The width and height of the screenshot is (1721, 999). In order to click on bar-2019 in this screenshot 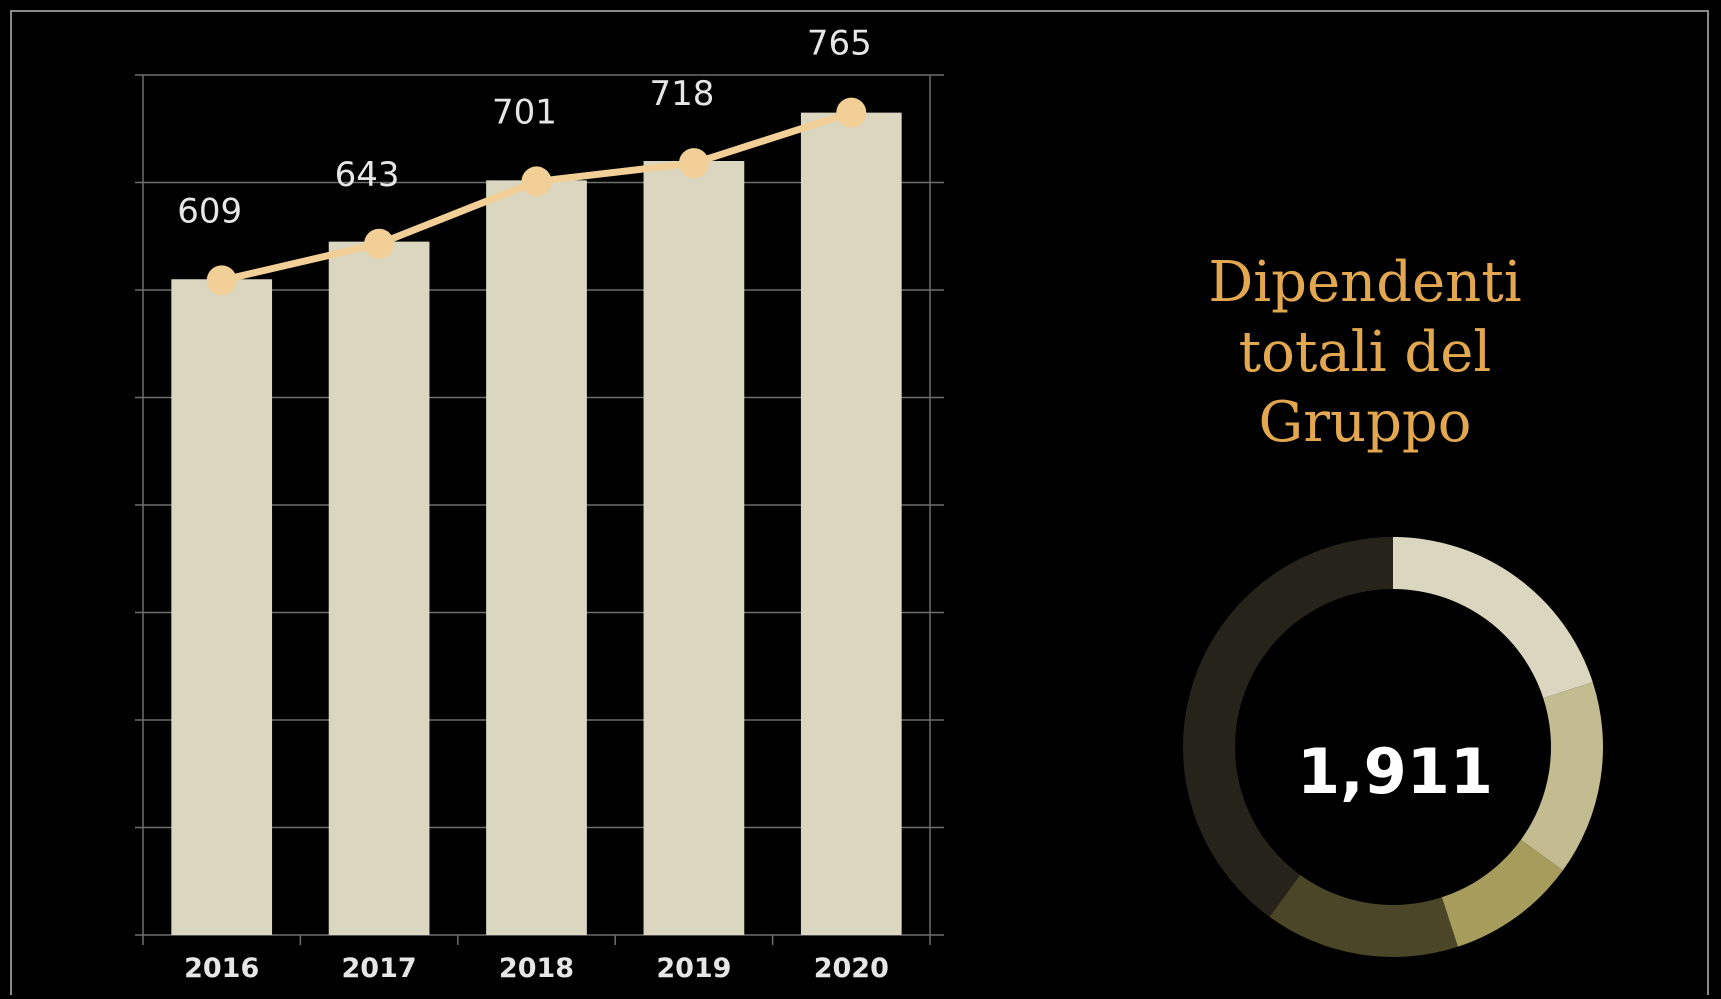, I will do `click(694, 548)`.